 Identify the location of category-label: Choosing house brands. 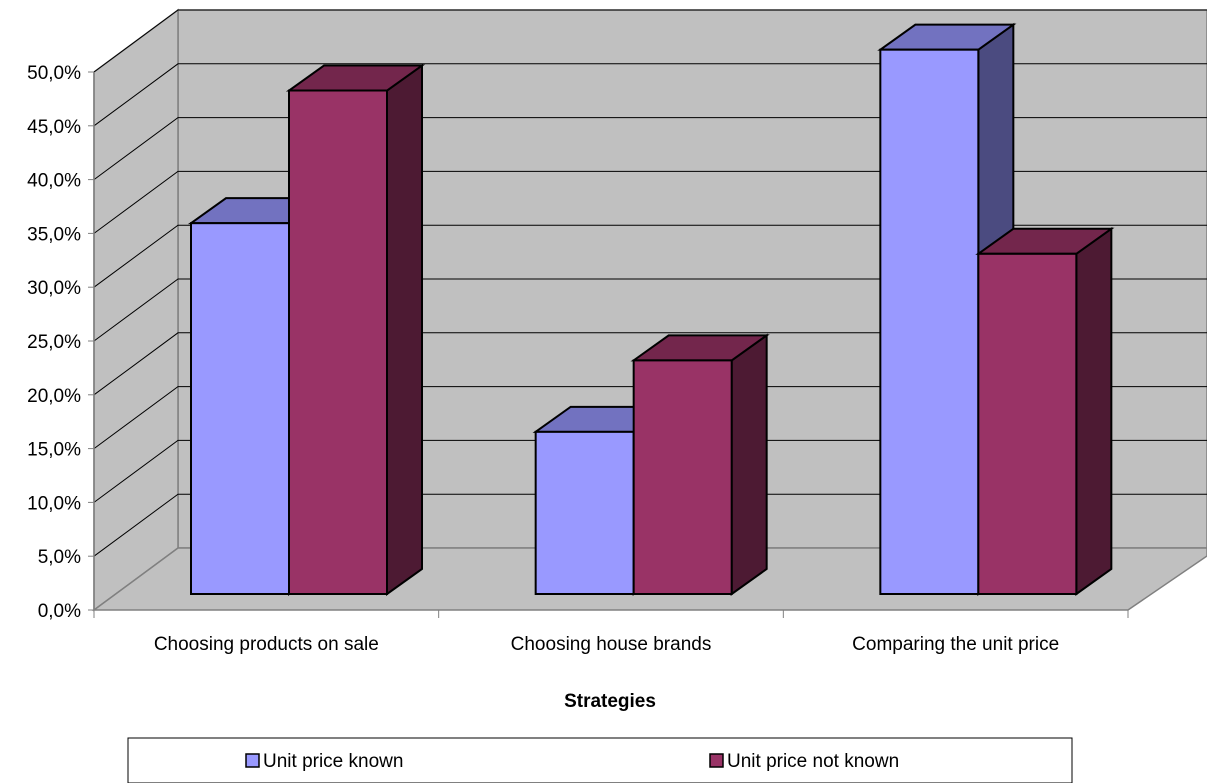
(611, 644).